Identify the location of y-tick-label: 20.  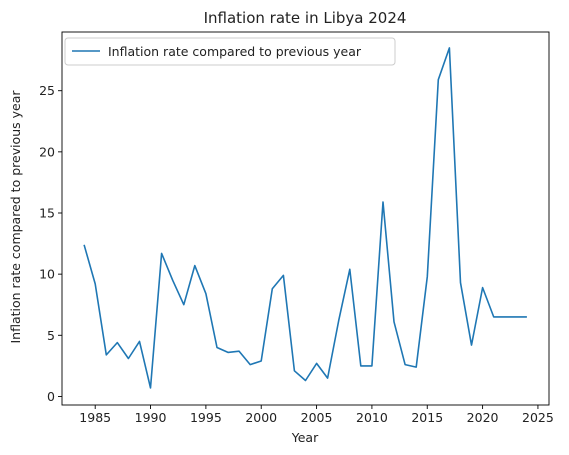
(47, 151).